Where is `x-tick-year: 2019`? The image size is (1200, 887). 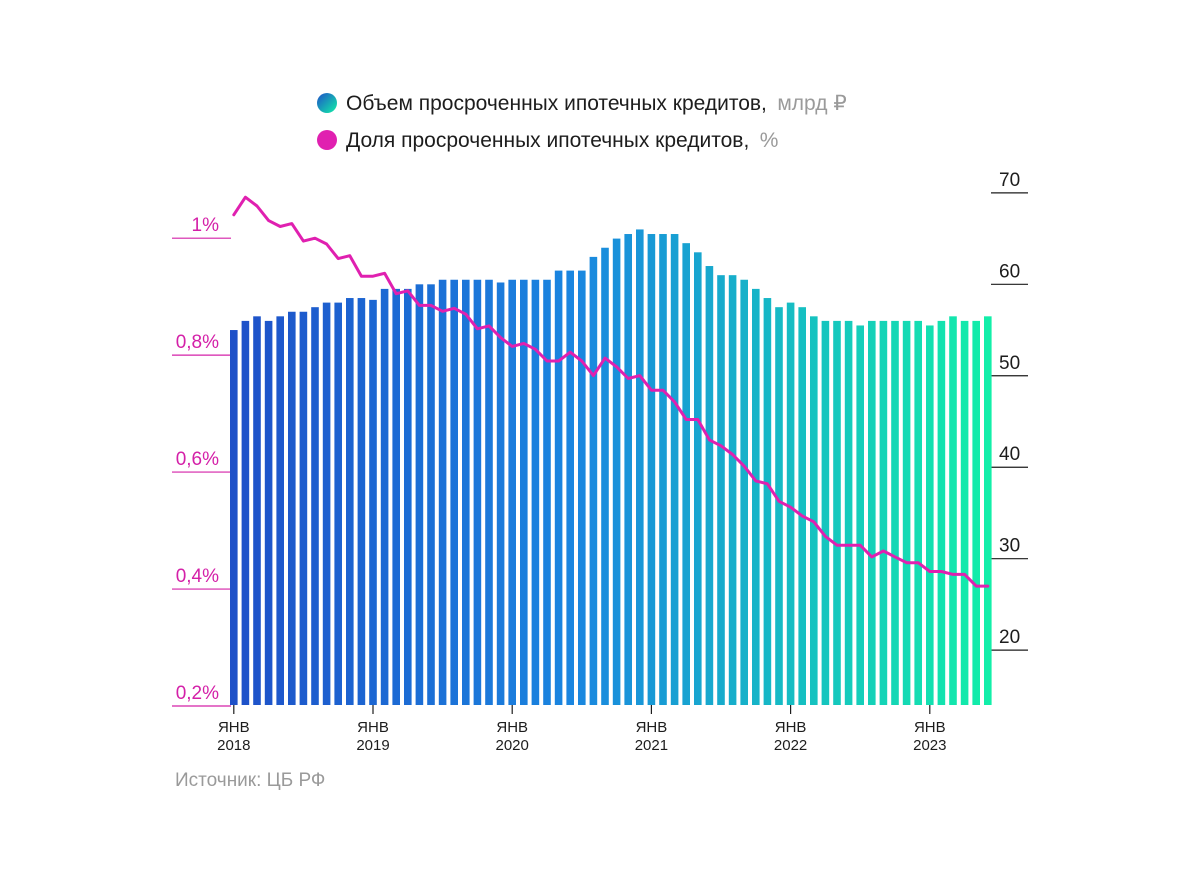
x-tick-year: 2019 is located at coordinates (372, 745).